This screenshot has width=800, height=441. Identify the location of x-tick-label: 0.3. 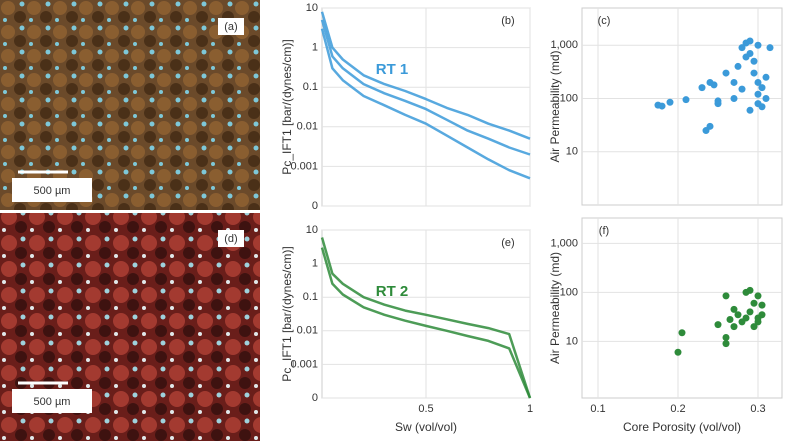
(757, 409).